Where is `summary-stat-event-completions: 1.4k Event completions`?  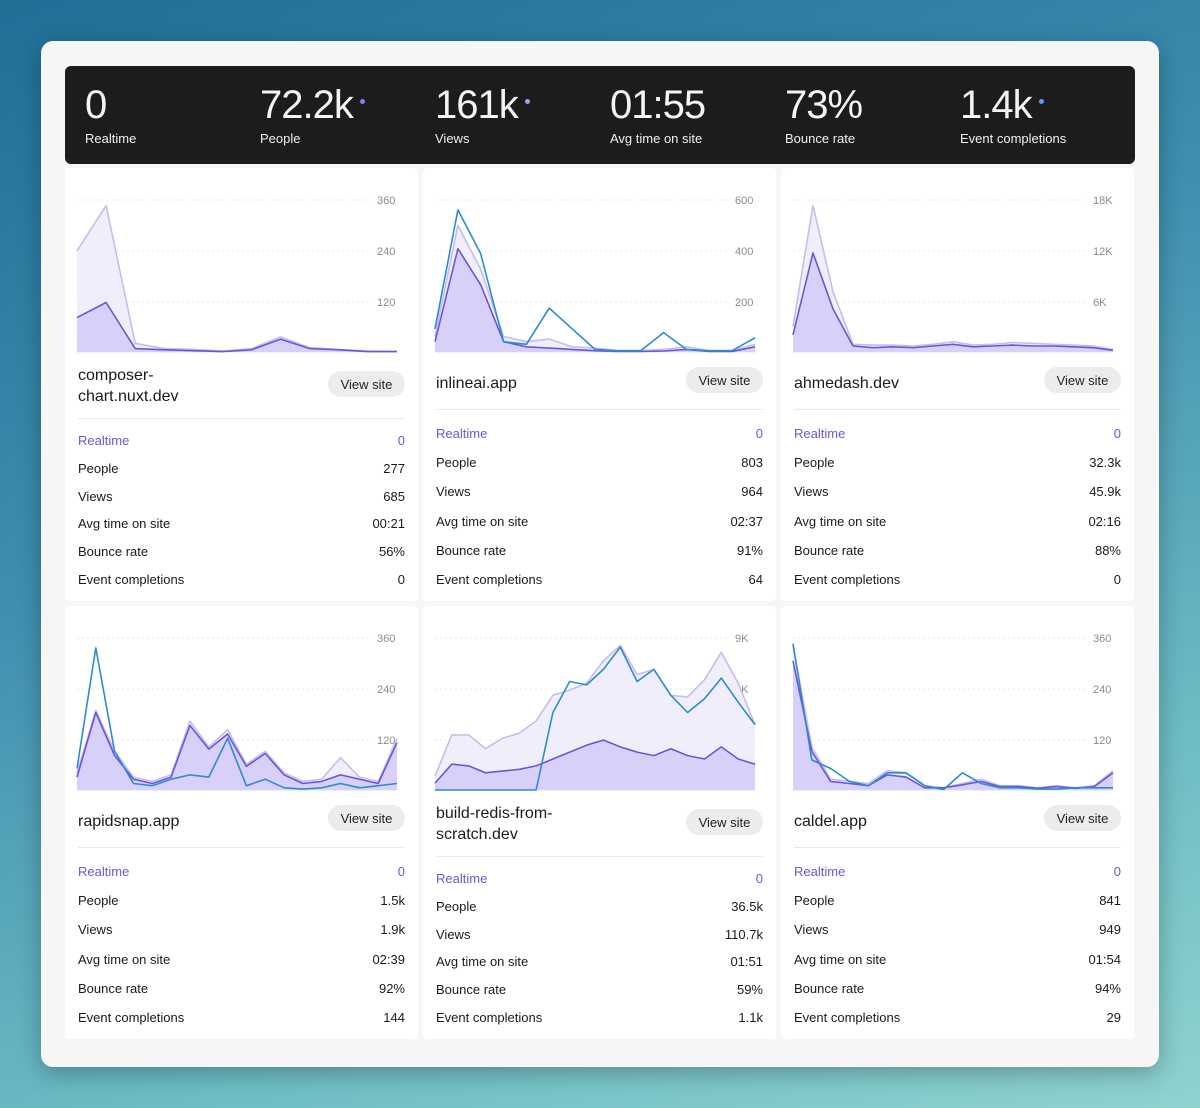
summary-stat-event-completions: 1.4k Event completions is located at coordinates (1047, 115).